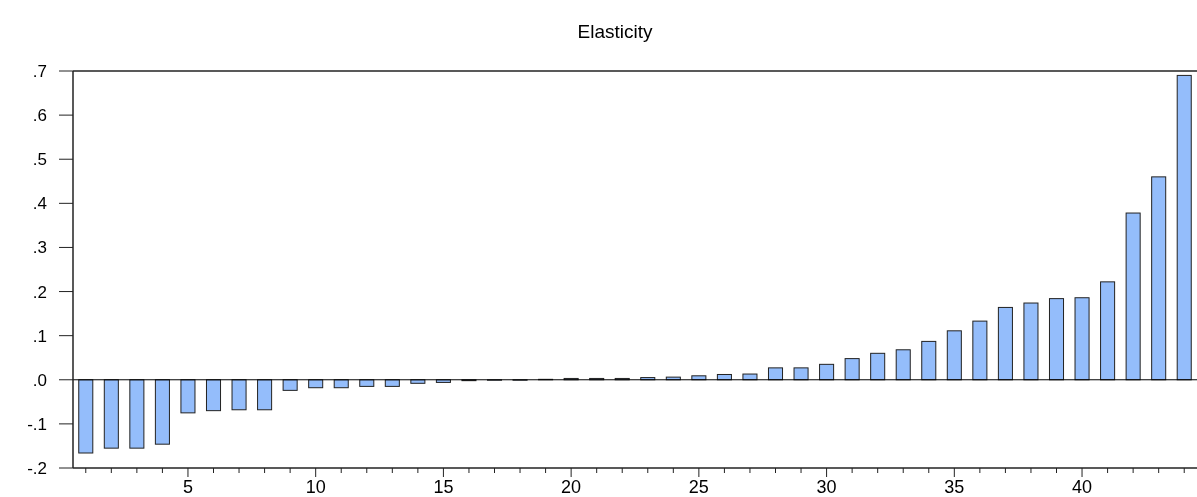 The image size is (1197, 497). Describe the element at coordinates (1082, 487) in the screenshot. I see `x-tick-label: 40` at that location.